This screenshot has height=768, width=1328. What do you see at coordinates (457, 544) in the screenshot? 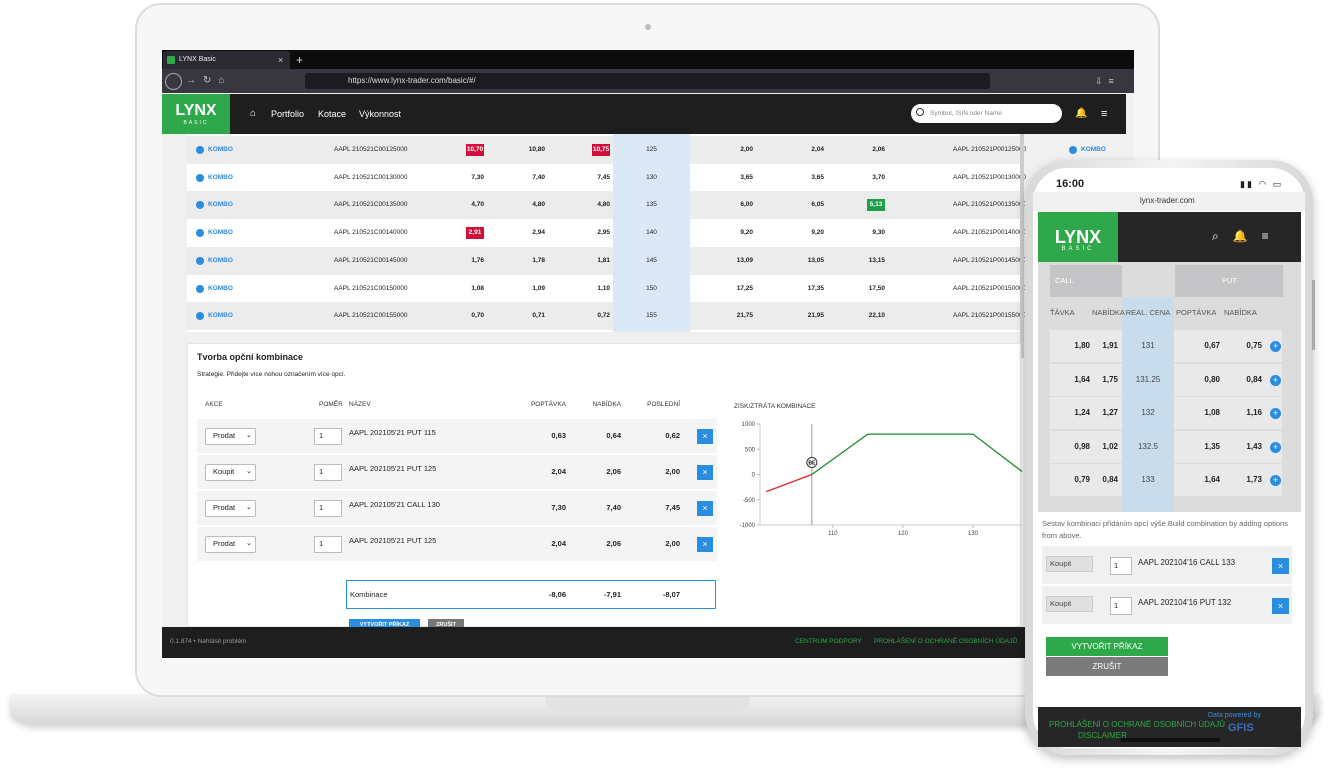
I see `leg-row` at bounding box center [457, 544].